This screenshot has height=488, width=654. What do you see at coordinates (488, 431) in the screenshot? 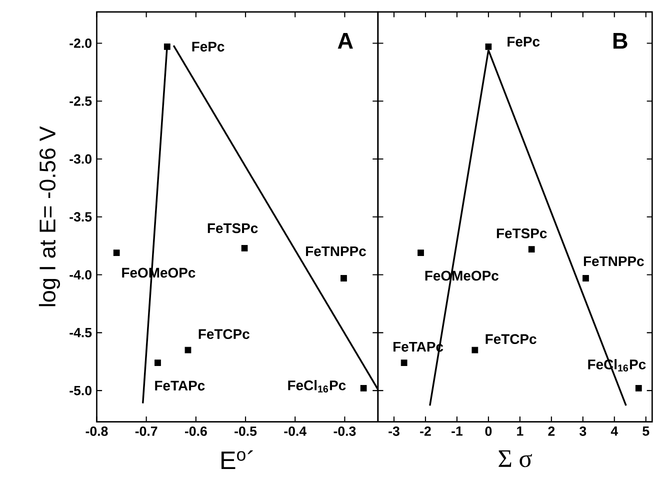
I see `x-tick-label: 0` at bounding box center [488, 431].